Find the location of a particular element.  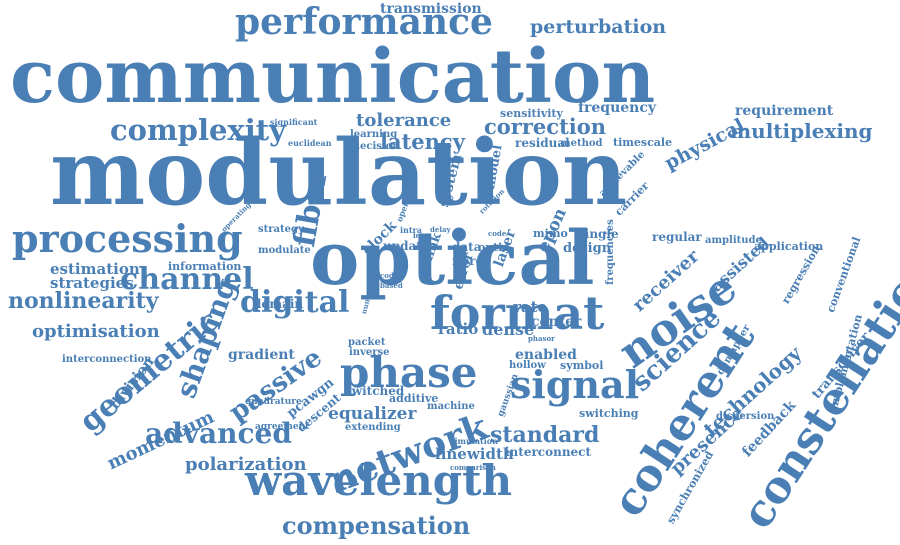

cloud-word: phasor is located at coordinates (541, 338).